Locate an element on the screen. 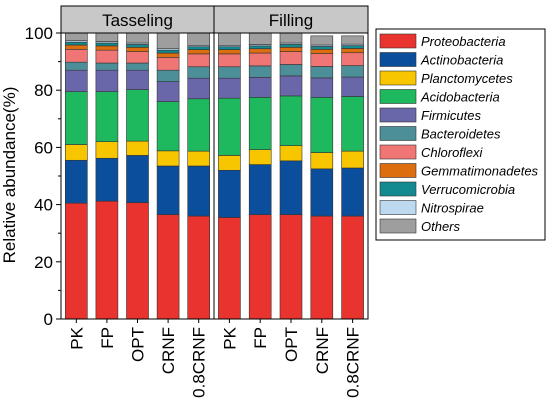 The width and height of the screenshot is (550, 403). legend-label-8: Gemmatimonadetes is located at coordinates (480, 171).